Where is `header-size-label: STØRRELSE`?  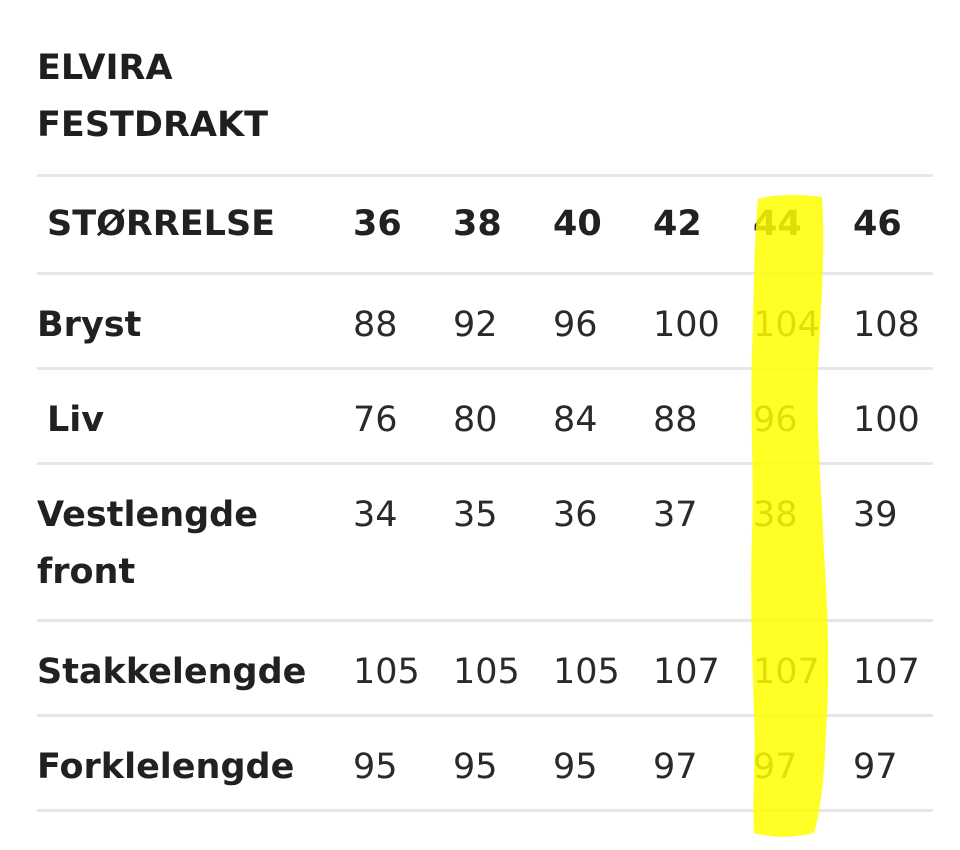
header-size-label: STØRRELSE is located at coordinates (195, 224).